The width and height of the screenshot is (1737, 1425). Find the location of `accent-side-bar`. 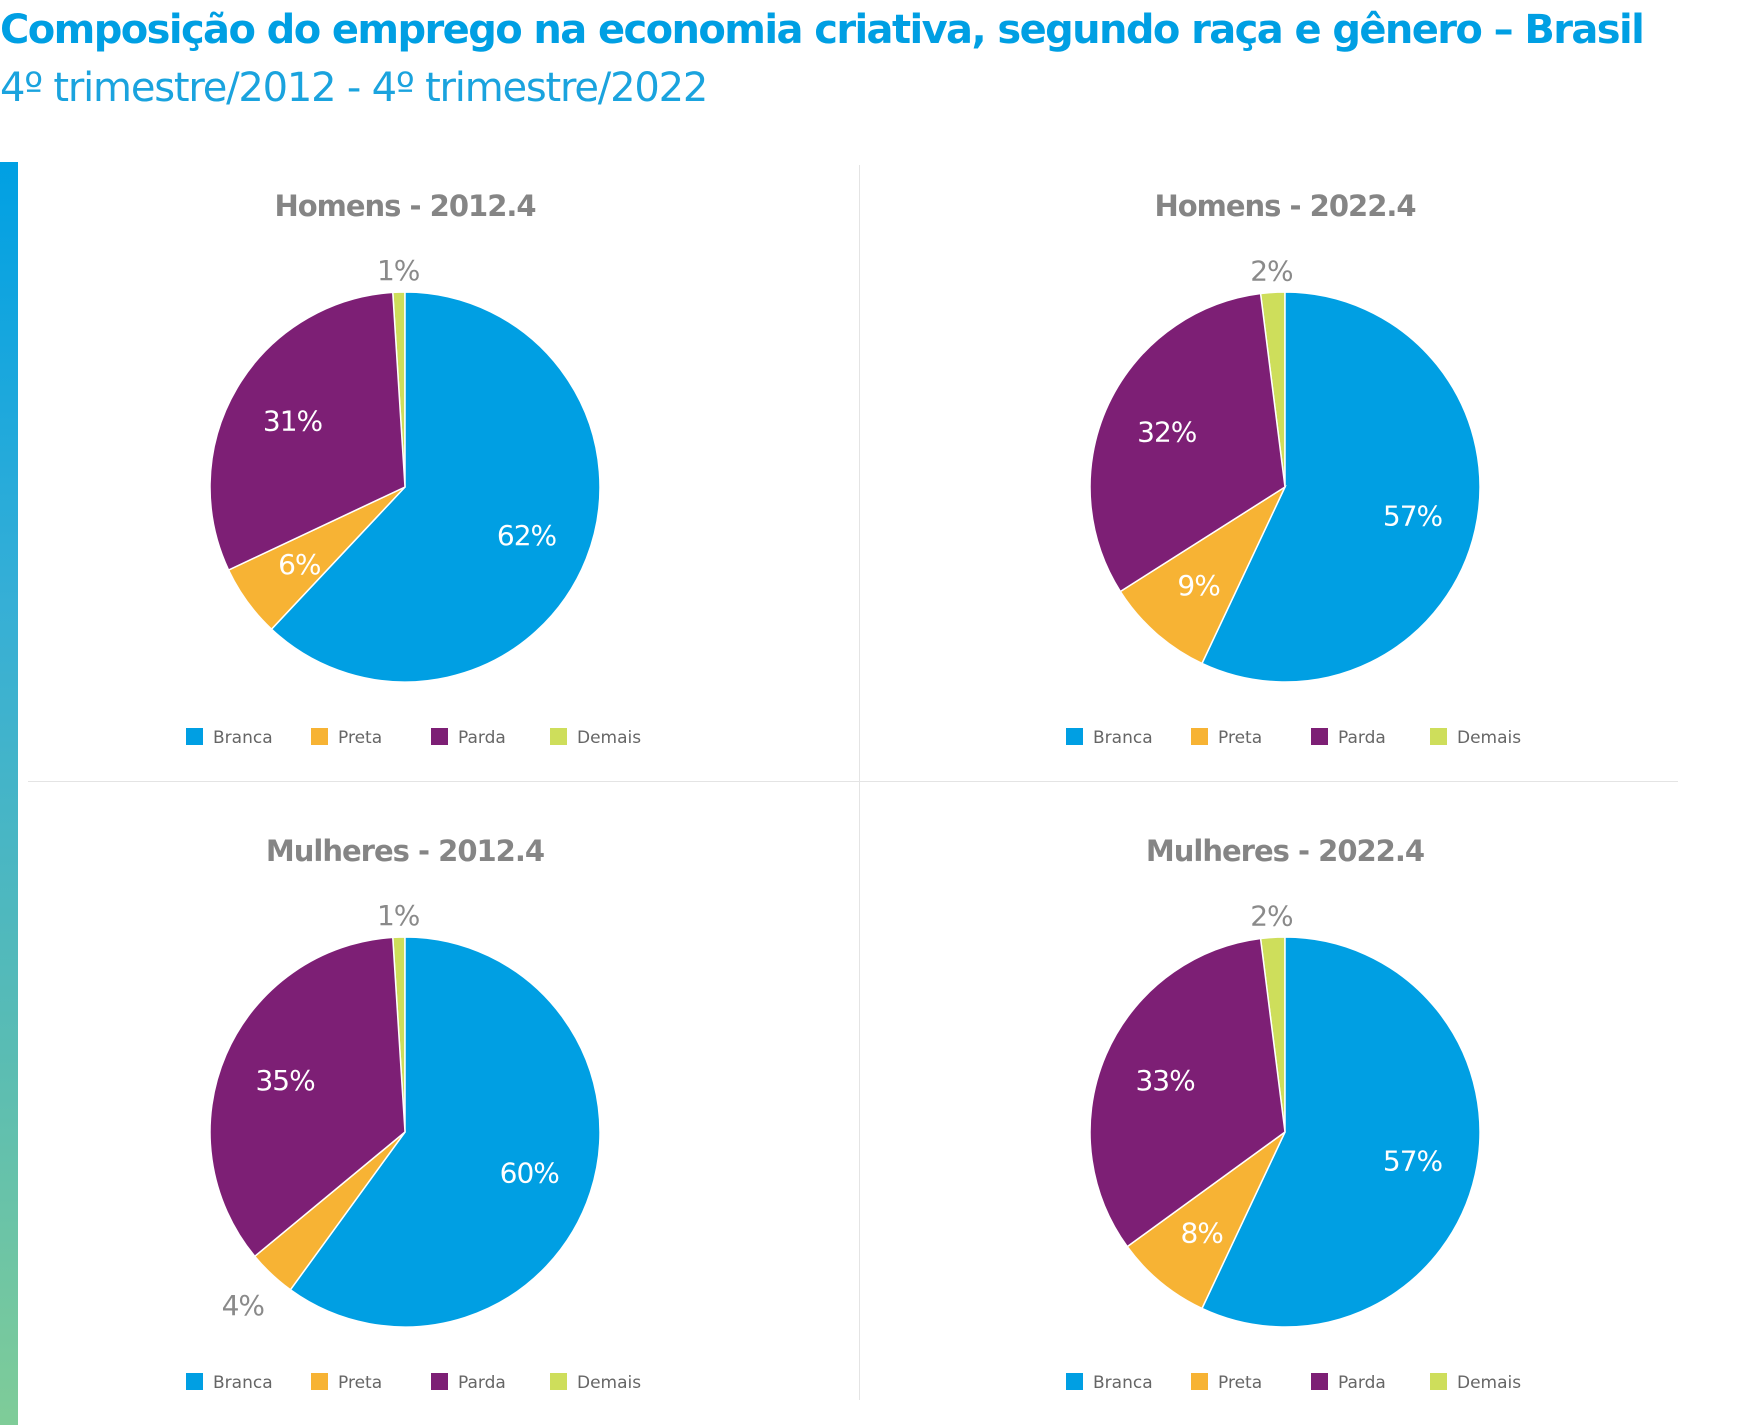

accent-side-bar is located at coordinates (9, 793).